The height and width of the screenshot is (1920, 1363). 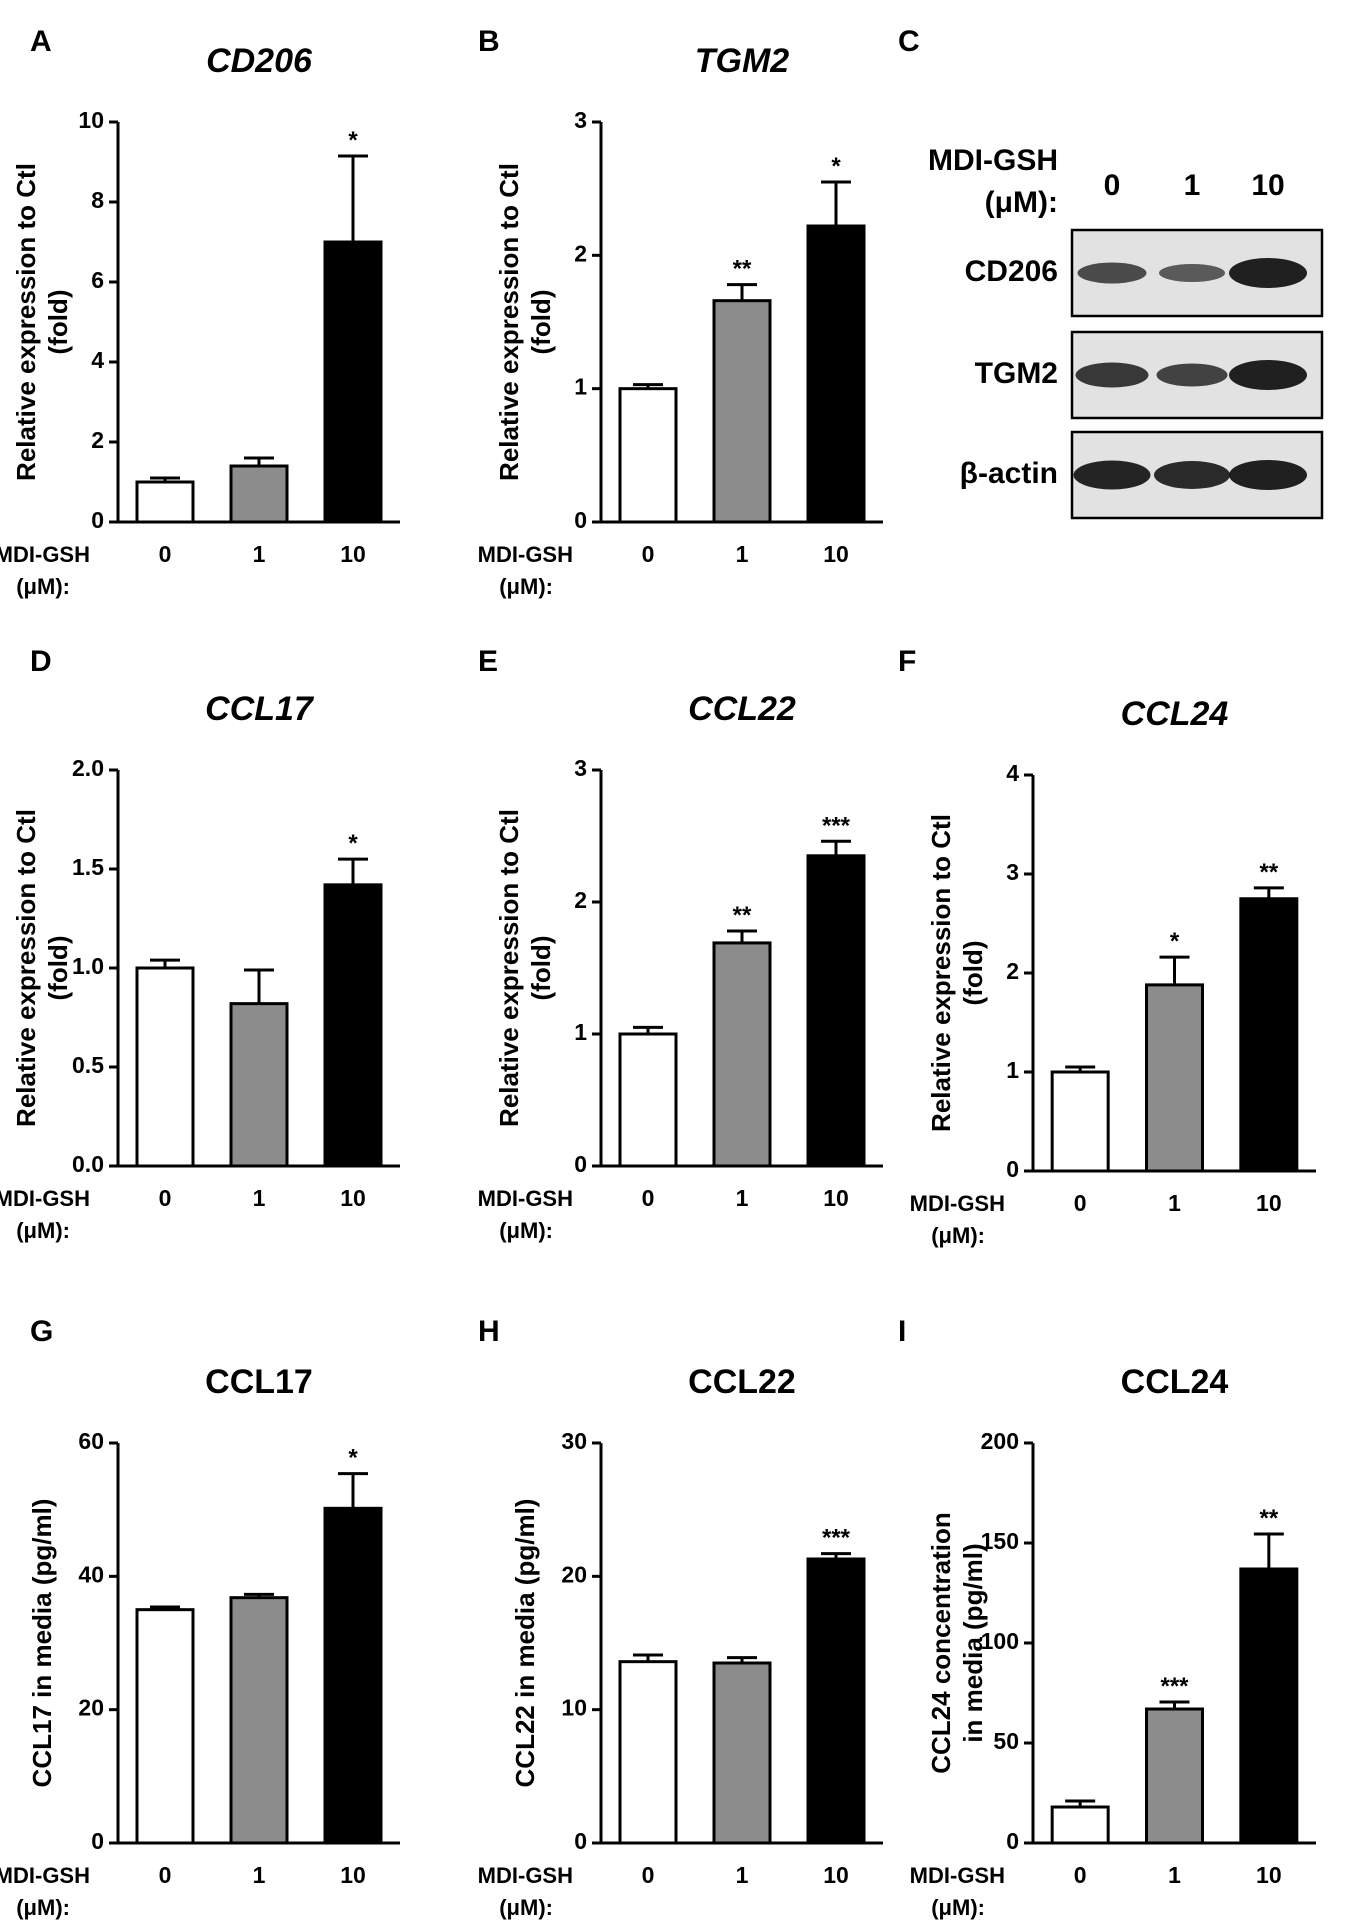 What do you see at coordinates (1006, 1741) in the screenshot?
I see `y-tick-label: 50` at bounding box center [1006, 1741].